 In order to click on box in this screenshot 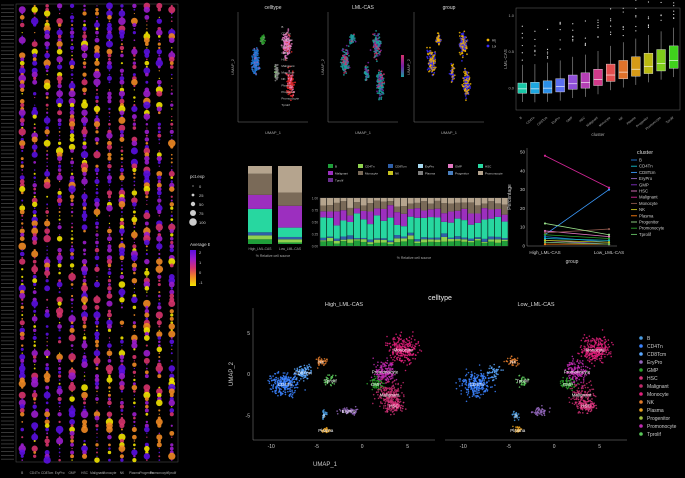, I will do `click(585, 80)`.